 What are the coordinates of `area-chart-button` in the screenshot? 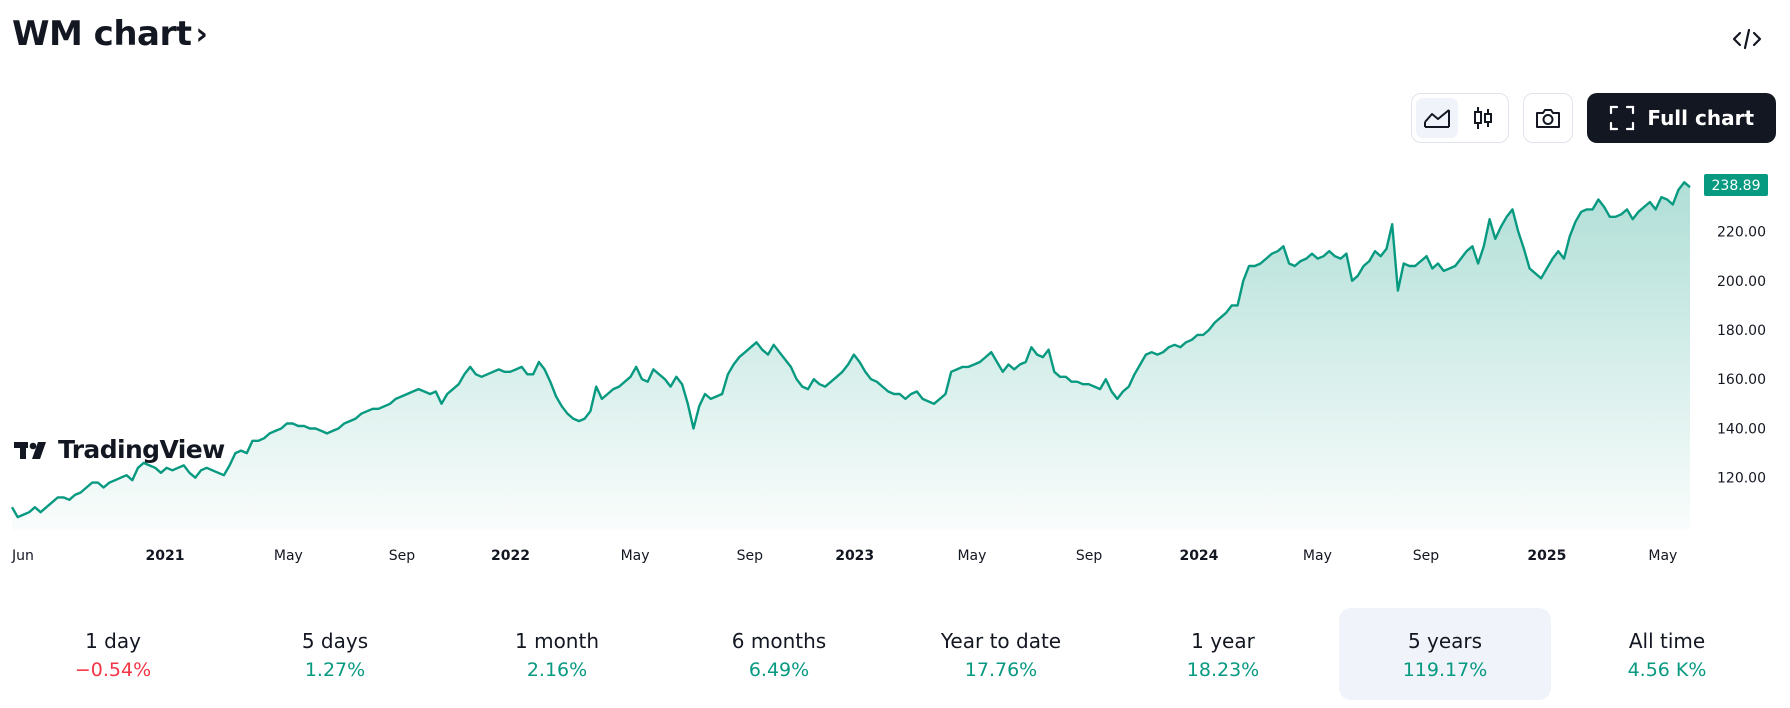 It's located at (1437, 118).